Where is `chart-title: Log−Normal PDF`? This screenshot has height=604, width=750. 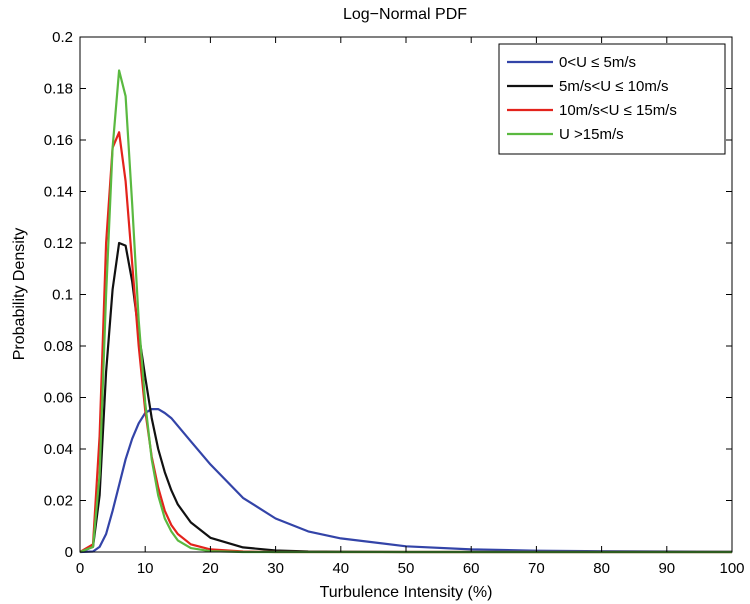
chart-title: Log−Normal PDF is located at coordinates (405, 14).